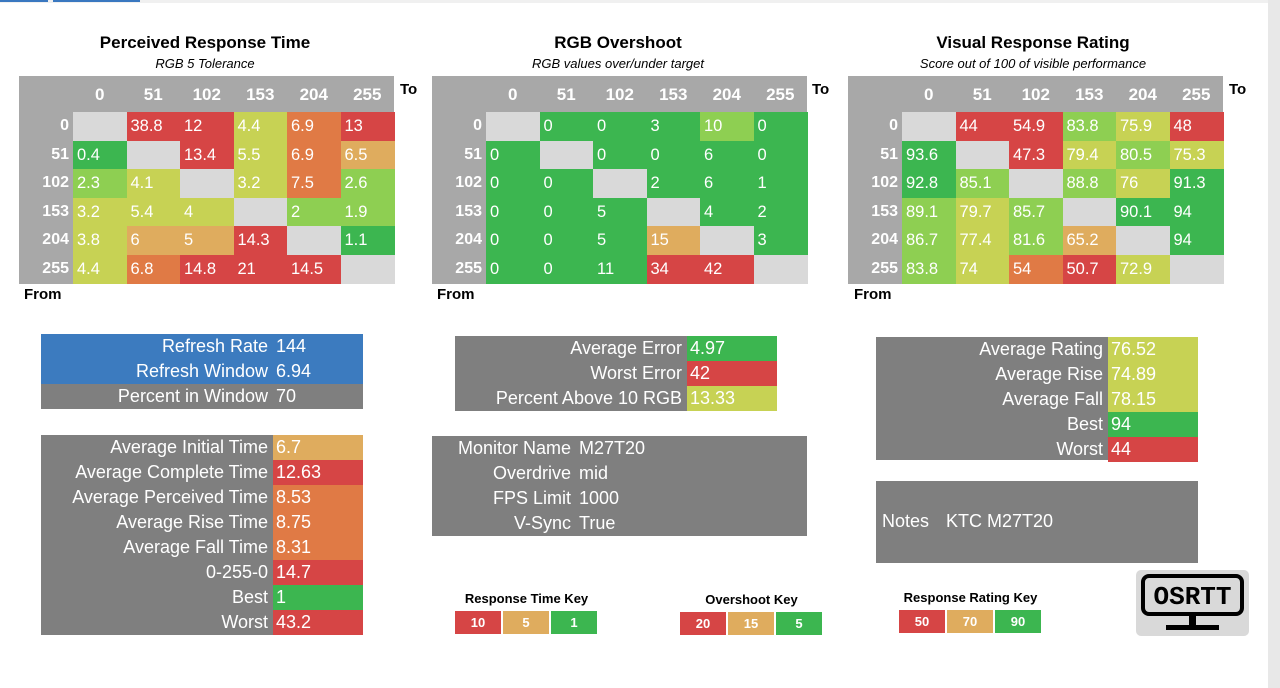  What do you see at coordinates (1274, 344) in the screenshot?
I see `vertical-scrollbar` at bounding box center [1274, 344].